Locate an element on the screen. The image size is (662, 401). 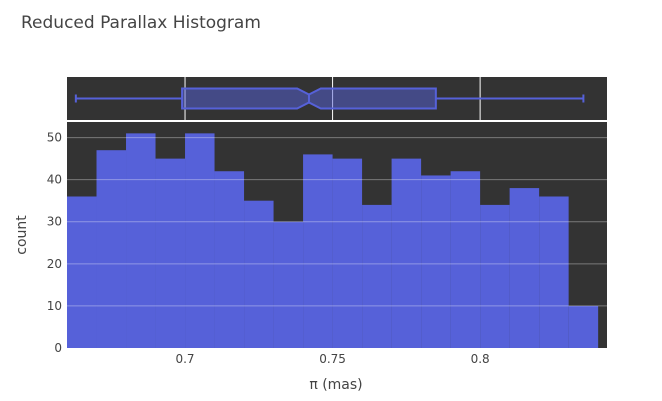
y-axis-ticks: 0 10 20 30 40 50 is located at coordinates (54, 243).